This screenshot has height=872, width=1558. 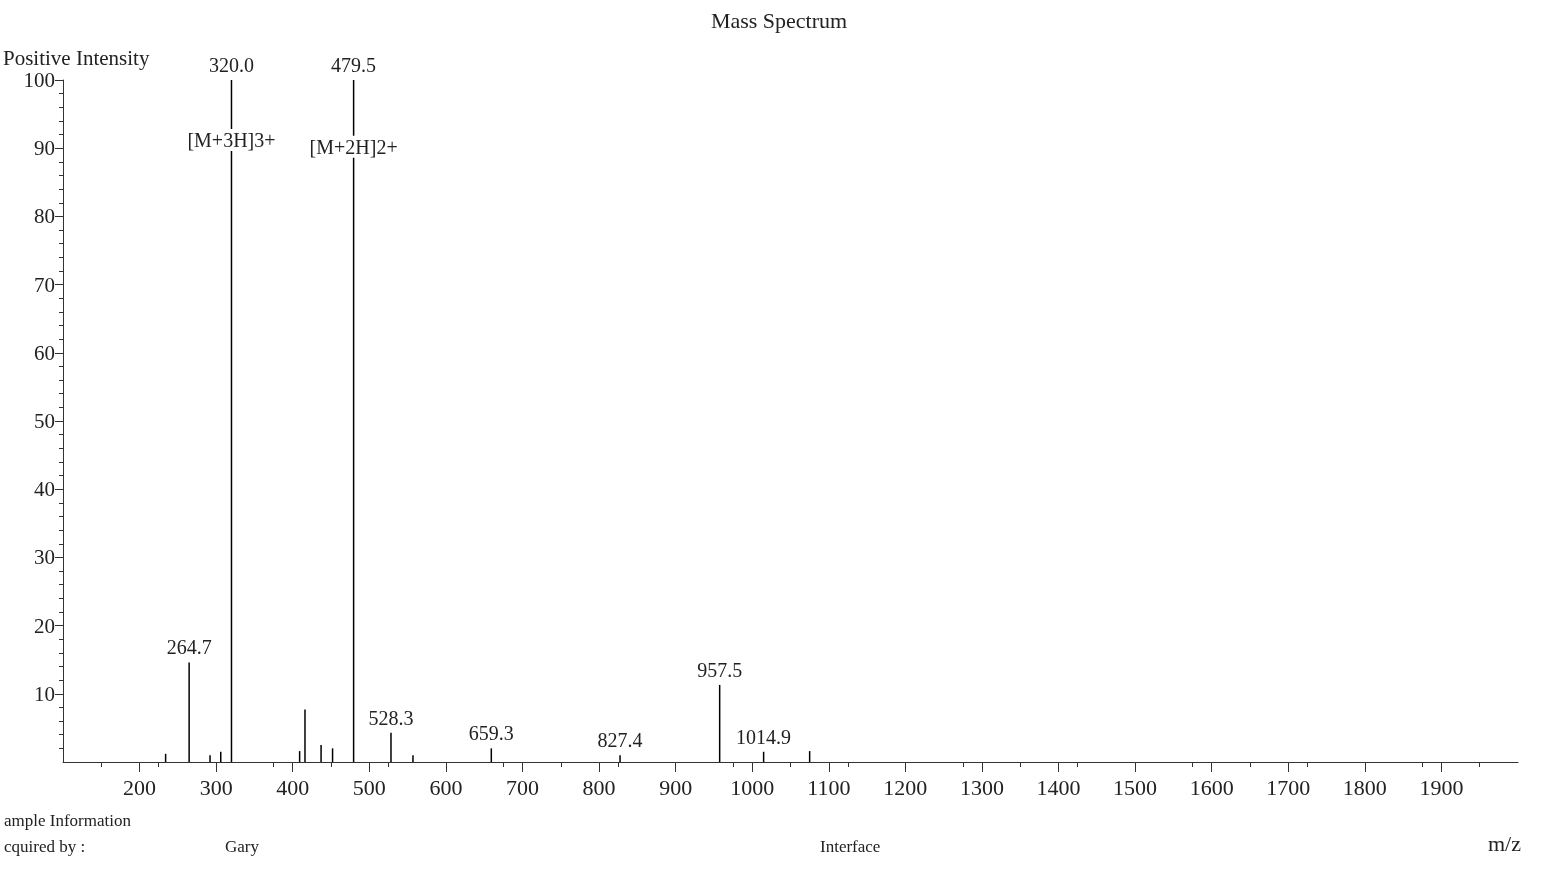 I want to click on x-tick-label: 1200, so click(x=905, y=787).